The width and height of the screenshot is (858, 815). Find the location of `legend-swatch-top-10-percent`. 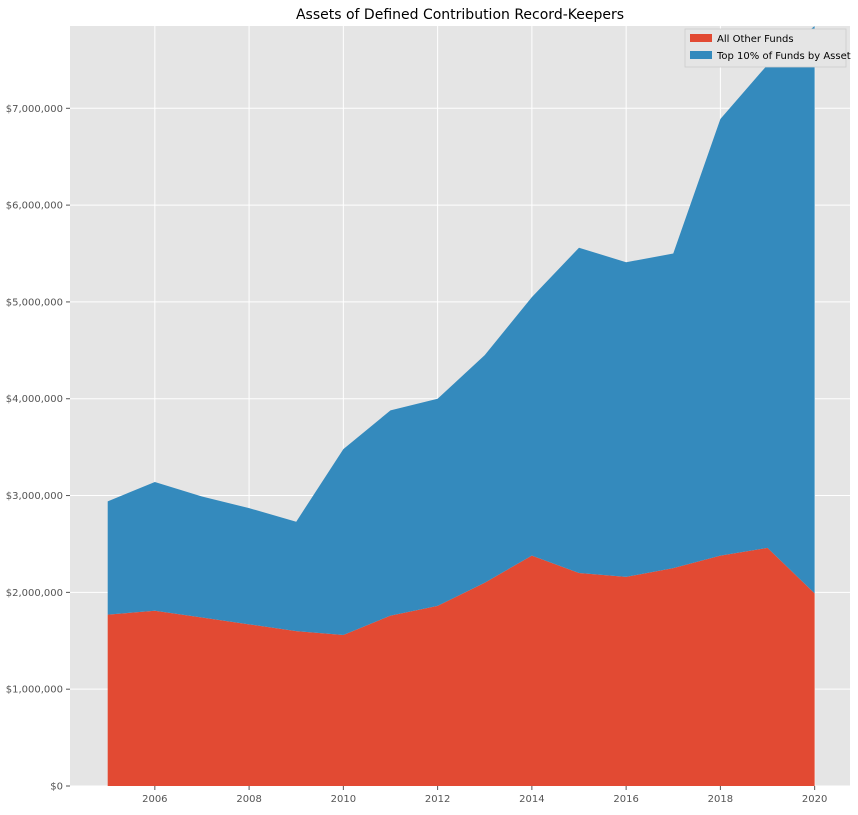

legend-swatch-top-10-percent is located at coordinates (701, 55).